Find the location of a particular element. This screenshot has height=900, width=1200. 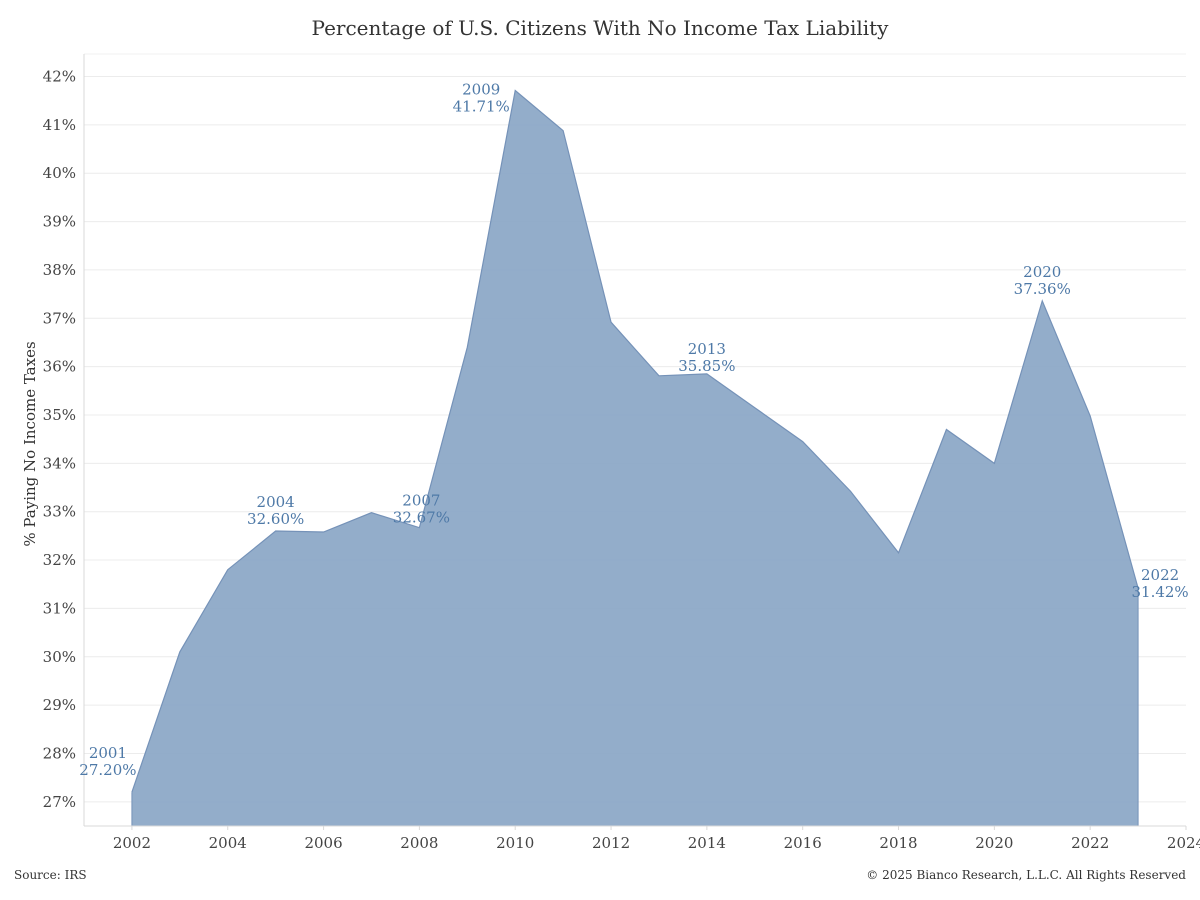

y-tick-label: 35% is located at coordinates (59, 415).